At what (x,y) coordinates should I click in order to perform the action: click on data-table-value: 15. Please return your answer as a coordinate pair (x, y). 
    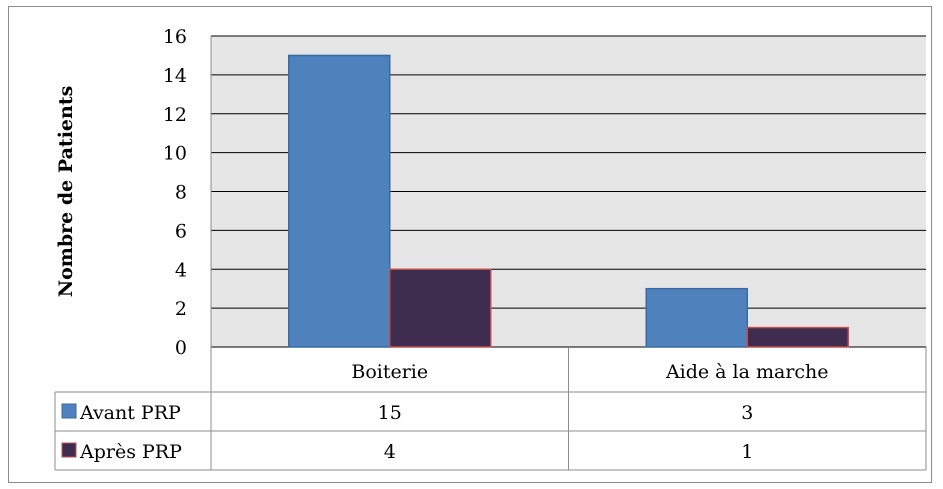
    Looking at the image, I should click on (390, 413).